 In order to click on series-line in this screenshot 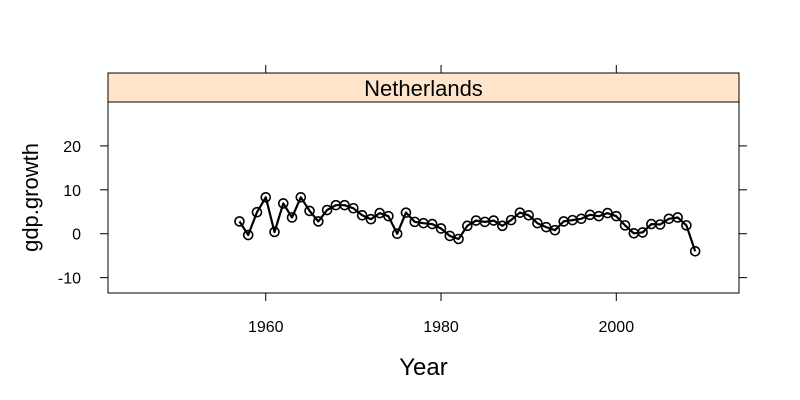, I will do `click(467, 224)`.